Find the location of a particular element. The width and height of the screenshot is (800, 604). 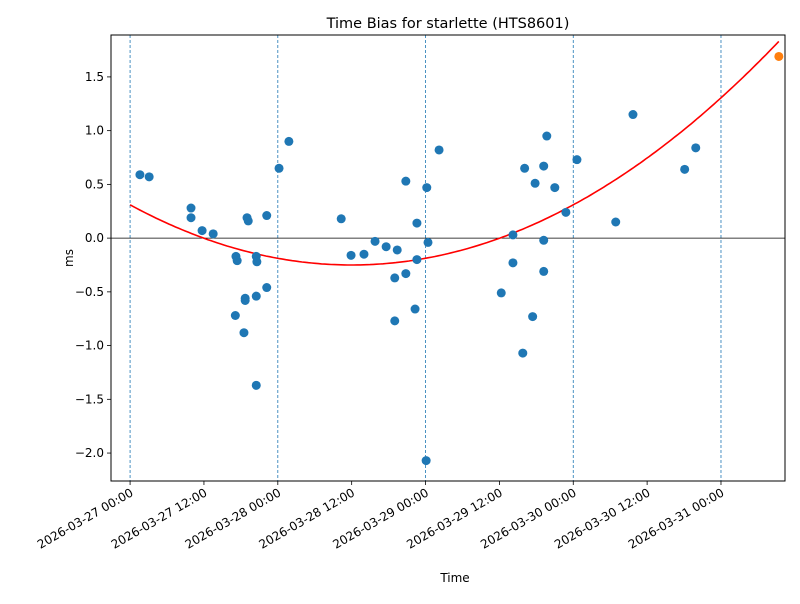

x-axis-label: Time is located at coordinates (454, 578).